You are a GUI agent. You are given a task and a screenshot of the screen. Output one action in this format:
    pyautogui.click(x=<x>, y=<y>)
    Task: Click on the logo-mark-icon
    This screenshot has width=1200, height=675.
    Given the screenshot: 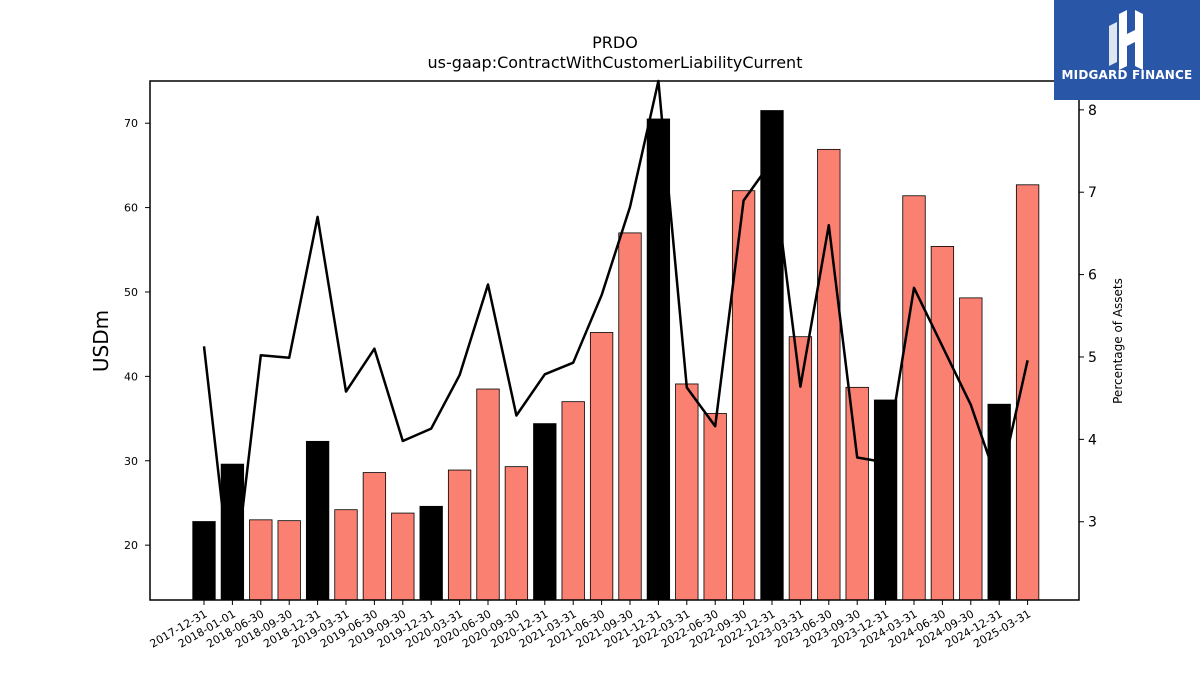 What is the action you would take?
    pyautogui.click(x=1126, y=40)
    